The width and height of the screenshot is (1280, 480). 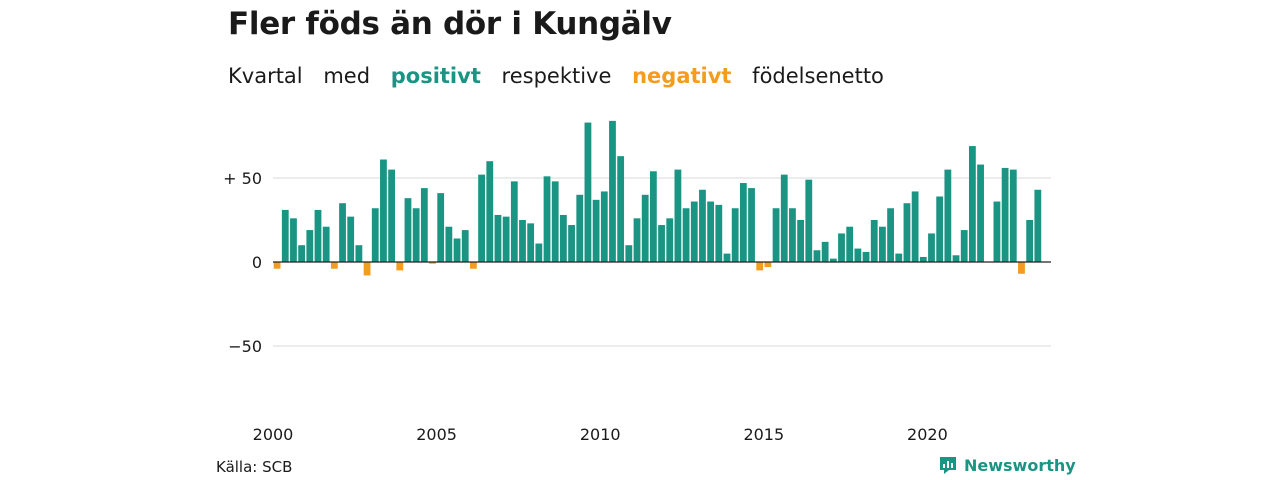 What do you see at coordinates (242, 178) in the screenshot?
I see `y-tick-label: + 50` at bounding box center [242, 178].